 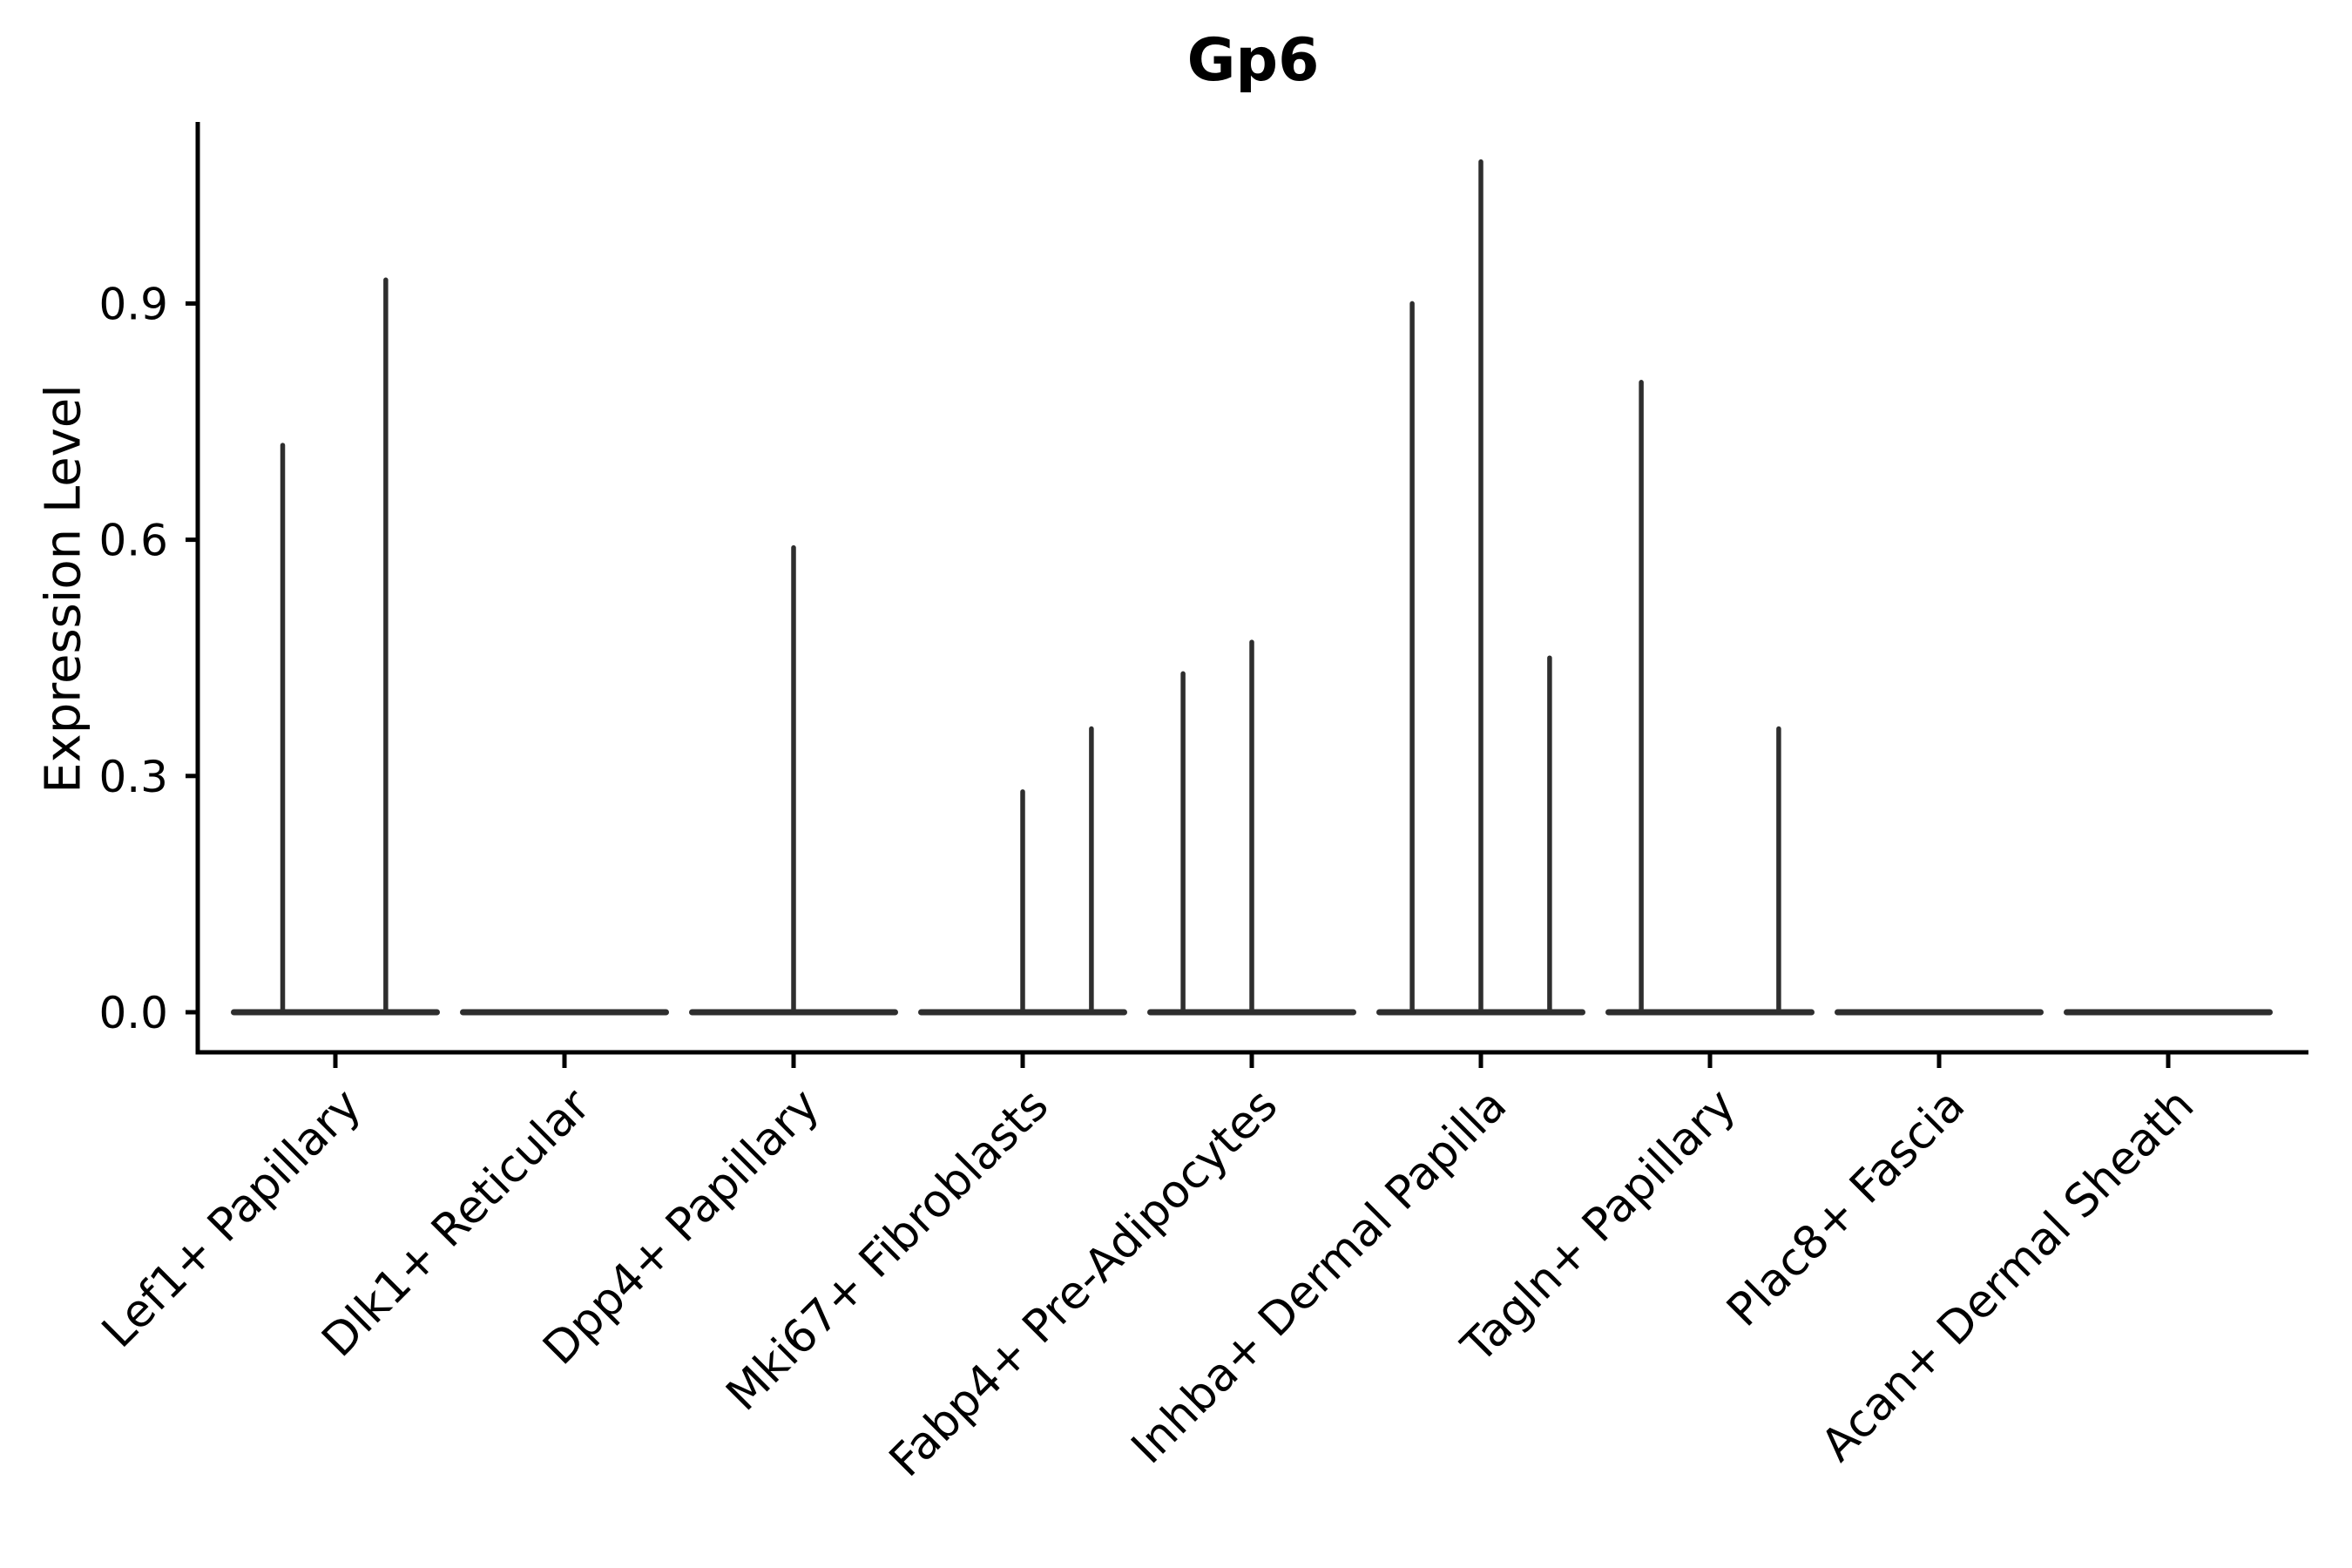 What do you see at coordinates (133, 304) in the screenshot?
I see `y-tick-label: 0.9` at bounding box center [133, 304].